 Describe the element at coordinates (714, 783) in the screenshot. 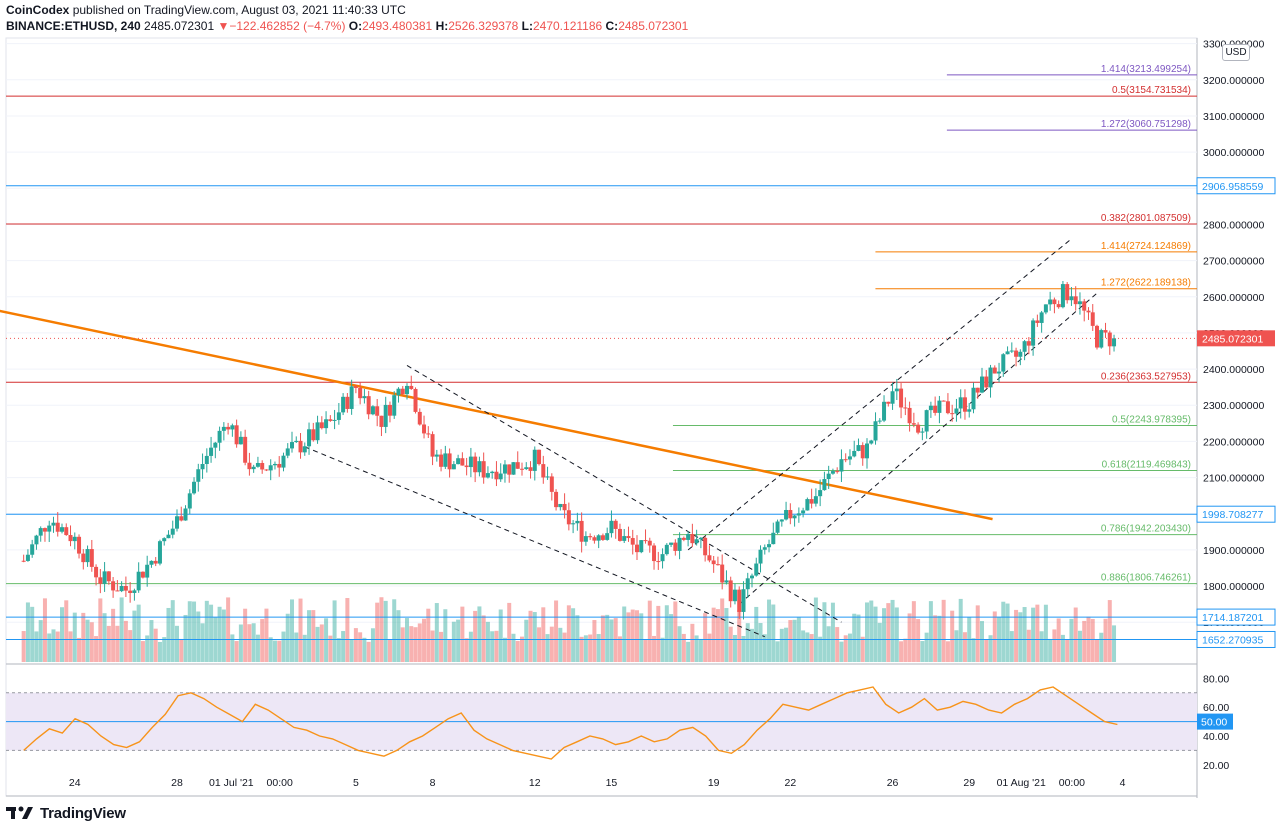

I see `time-tick-label: 19` at that location.